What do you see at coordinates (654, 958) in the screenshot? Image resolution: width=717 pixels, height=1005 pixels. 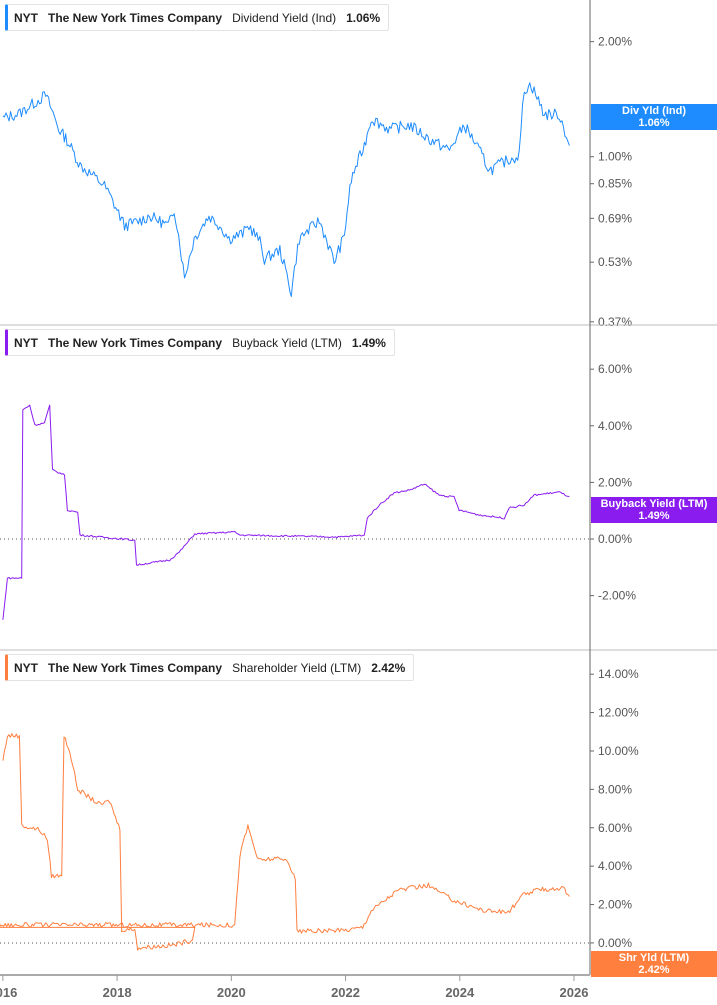 I see `tag-label: Shr Yld (LTM)` at bounding box center [654, 958].